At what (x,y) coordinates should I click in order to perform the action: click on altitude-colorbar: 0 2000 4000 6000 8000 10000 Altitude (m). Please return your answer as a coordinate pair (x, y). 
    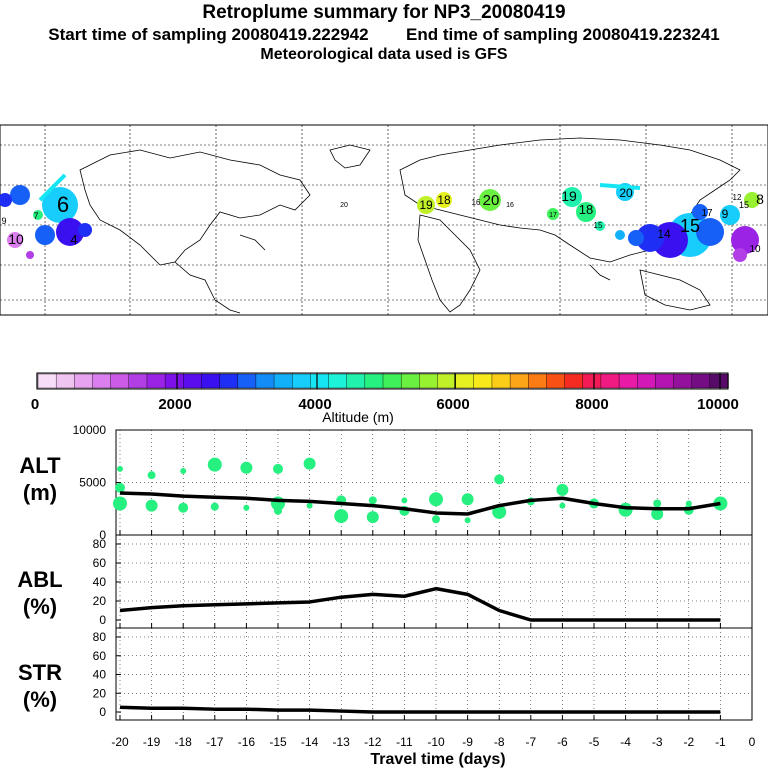
    Looking at the image, I should click on (385, 398).